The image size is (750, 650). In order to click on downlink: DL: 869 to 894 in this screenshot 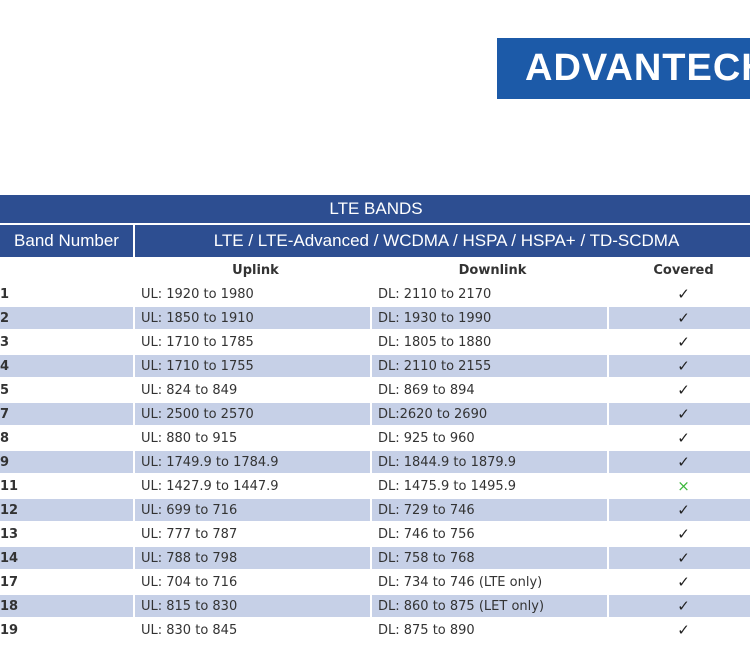, I will do `click(489, 390)`.